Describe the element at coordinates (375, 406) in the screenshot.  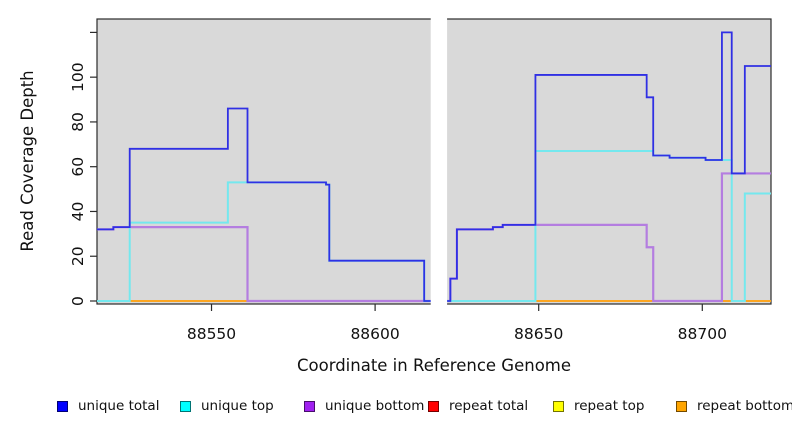
I see `legend-label: unique bottom` at that location.